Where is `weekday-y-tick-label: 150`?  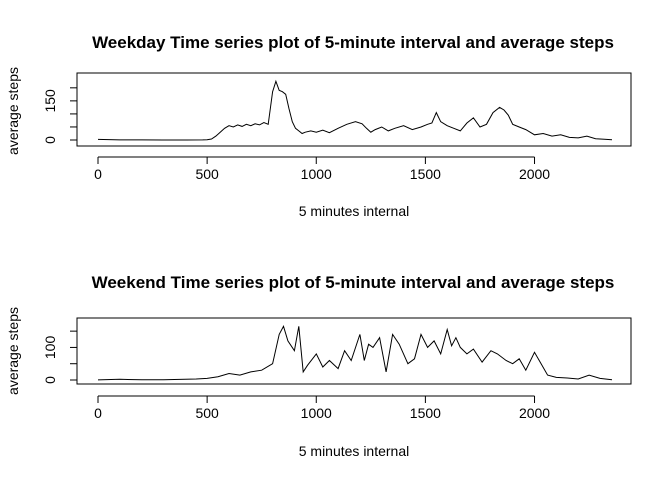 weekday-y-tick-label: 150 is located at coordinates (50, 101).